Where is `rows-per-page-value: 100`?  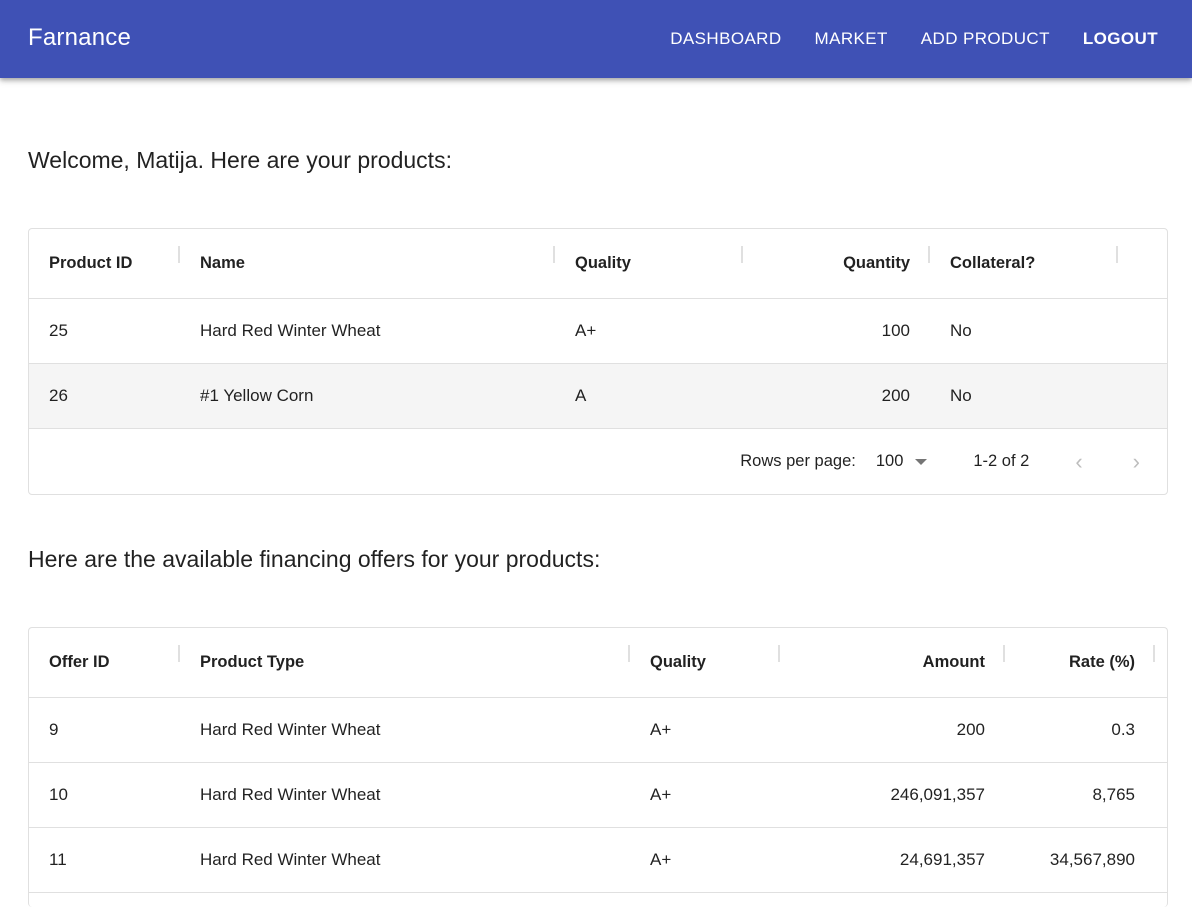 rows-per-page-value: 100 is located at coordinates (889, 461).